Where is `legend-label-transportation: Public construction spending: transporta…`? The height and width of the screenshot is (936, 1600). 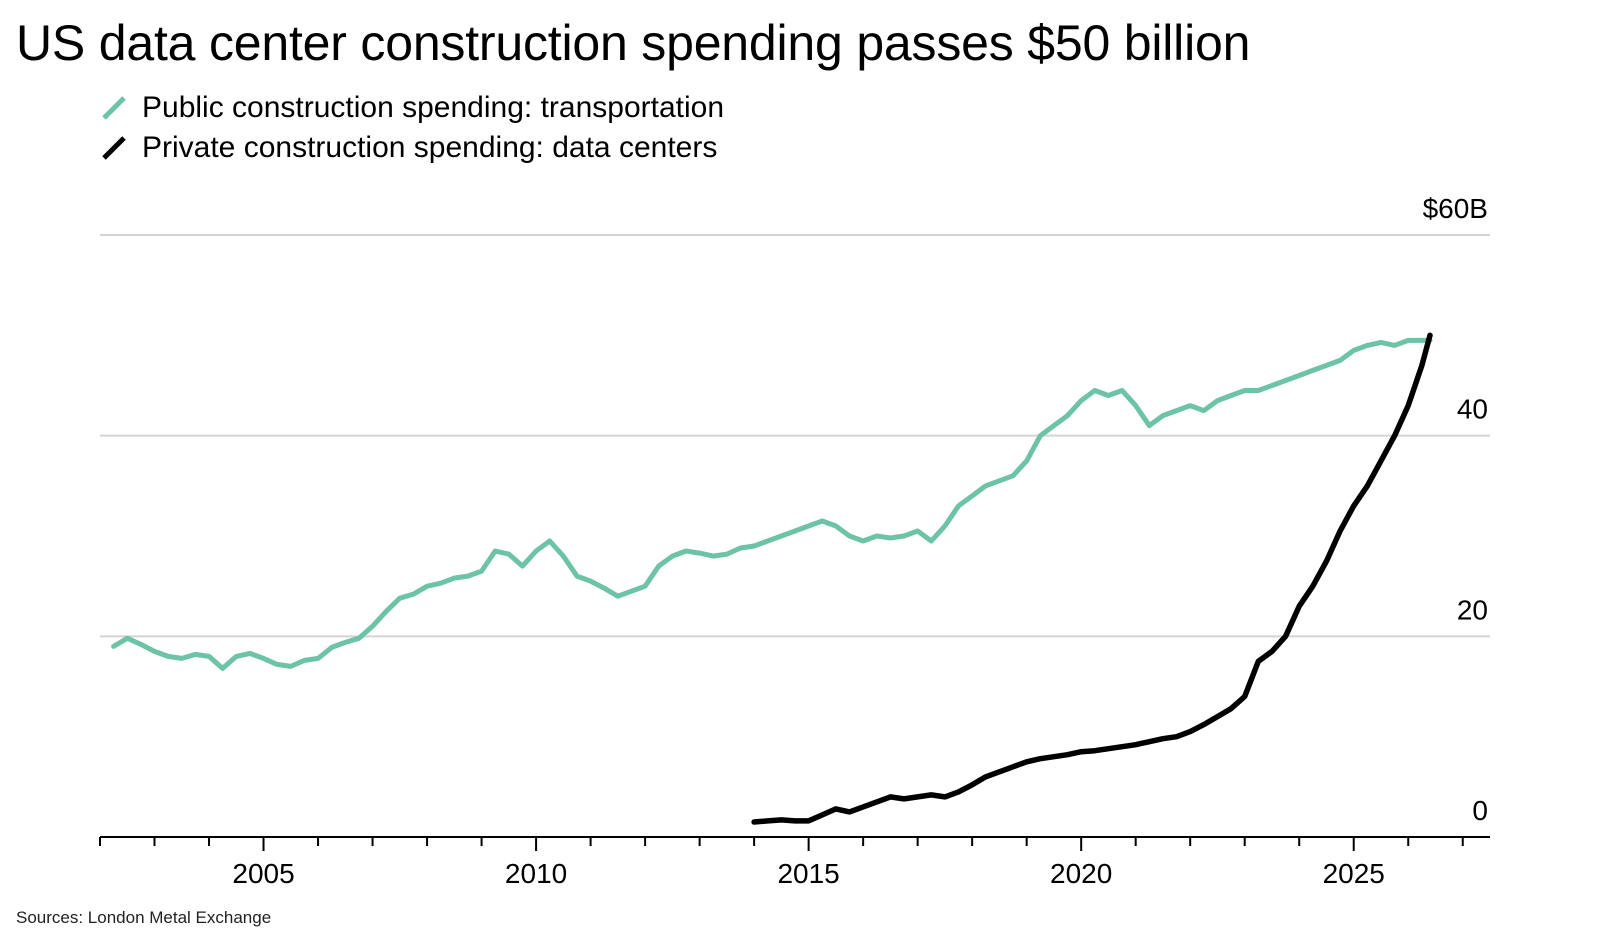 legend-label-transportation: Public construction spending: transporta… is located at coordinates (433, 107).